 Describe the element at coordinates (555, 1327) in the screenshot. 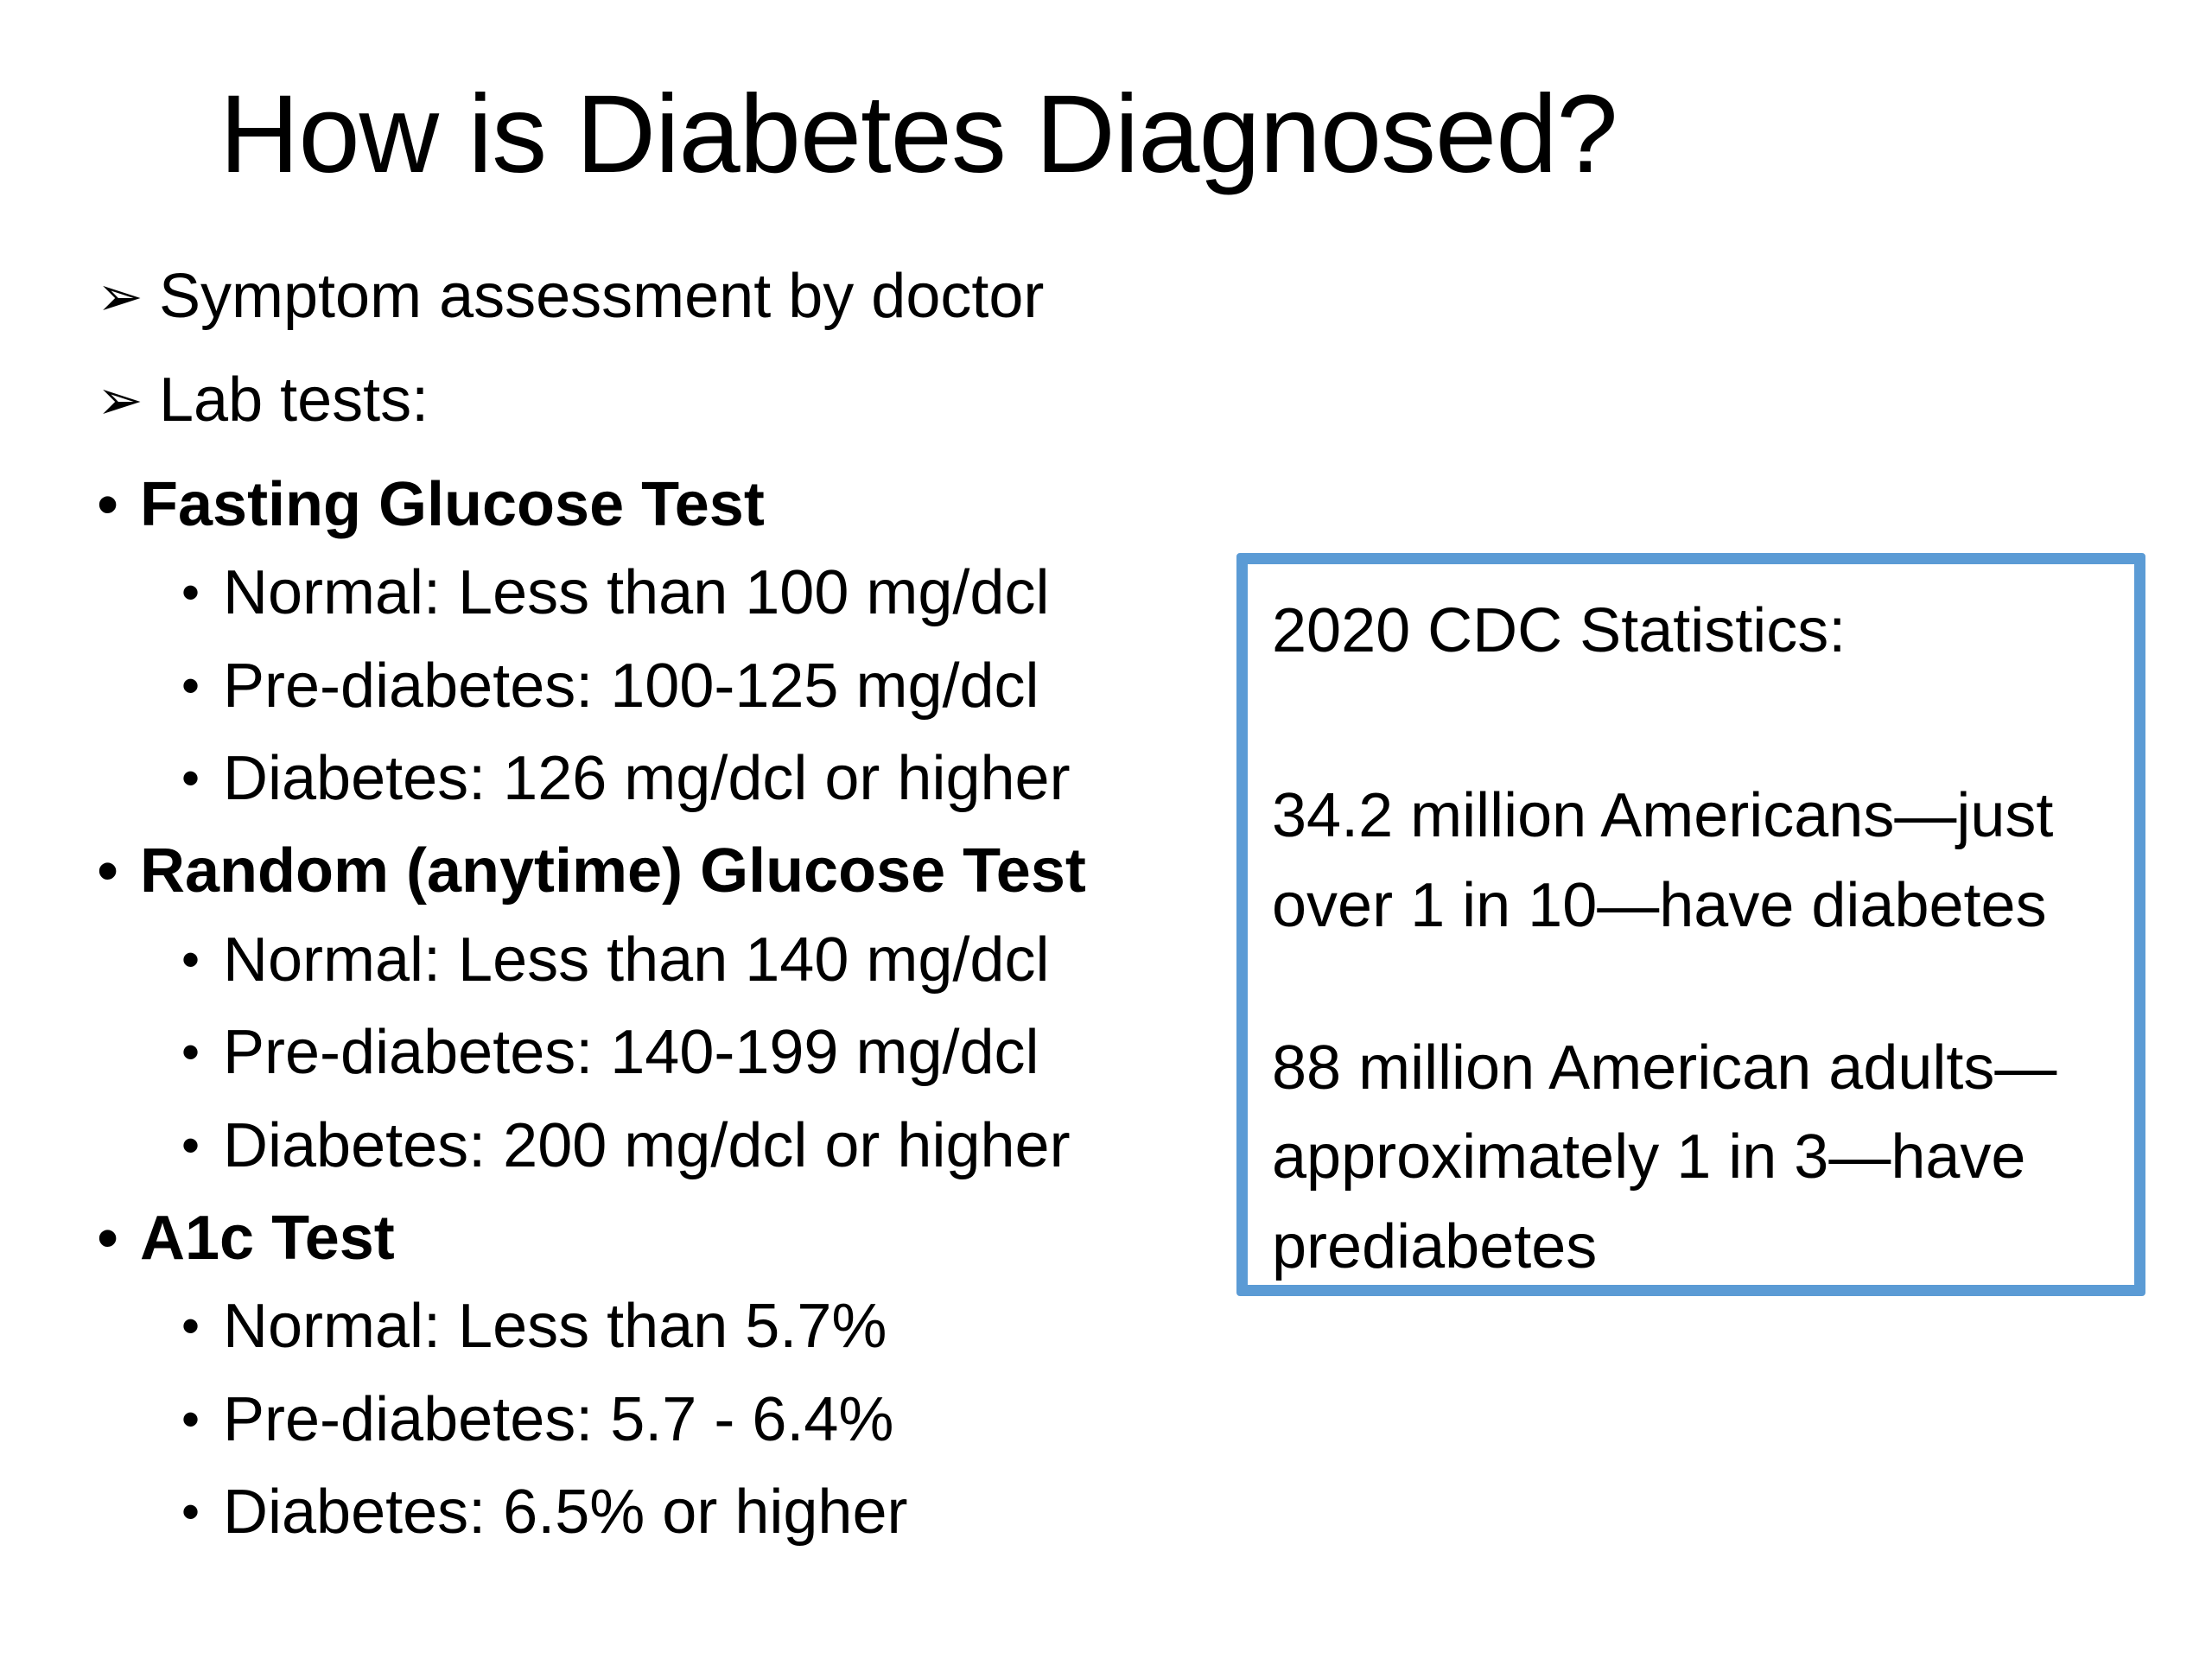

I see `criteria-text: Normal: Less than 5.7%` at that location.